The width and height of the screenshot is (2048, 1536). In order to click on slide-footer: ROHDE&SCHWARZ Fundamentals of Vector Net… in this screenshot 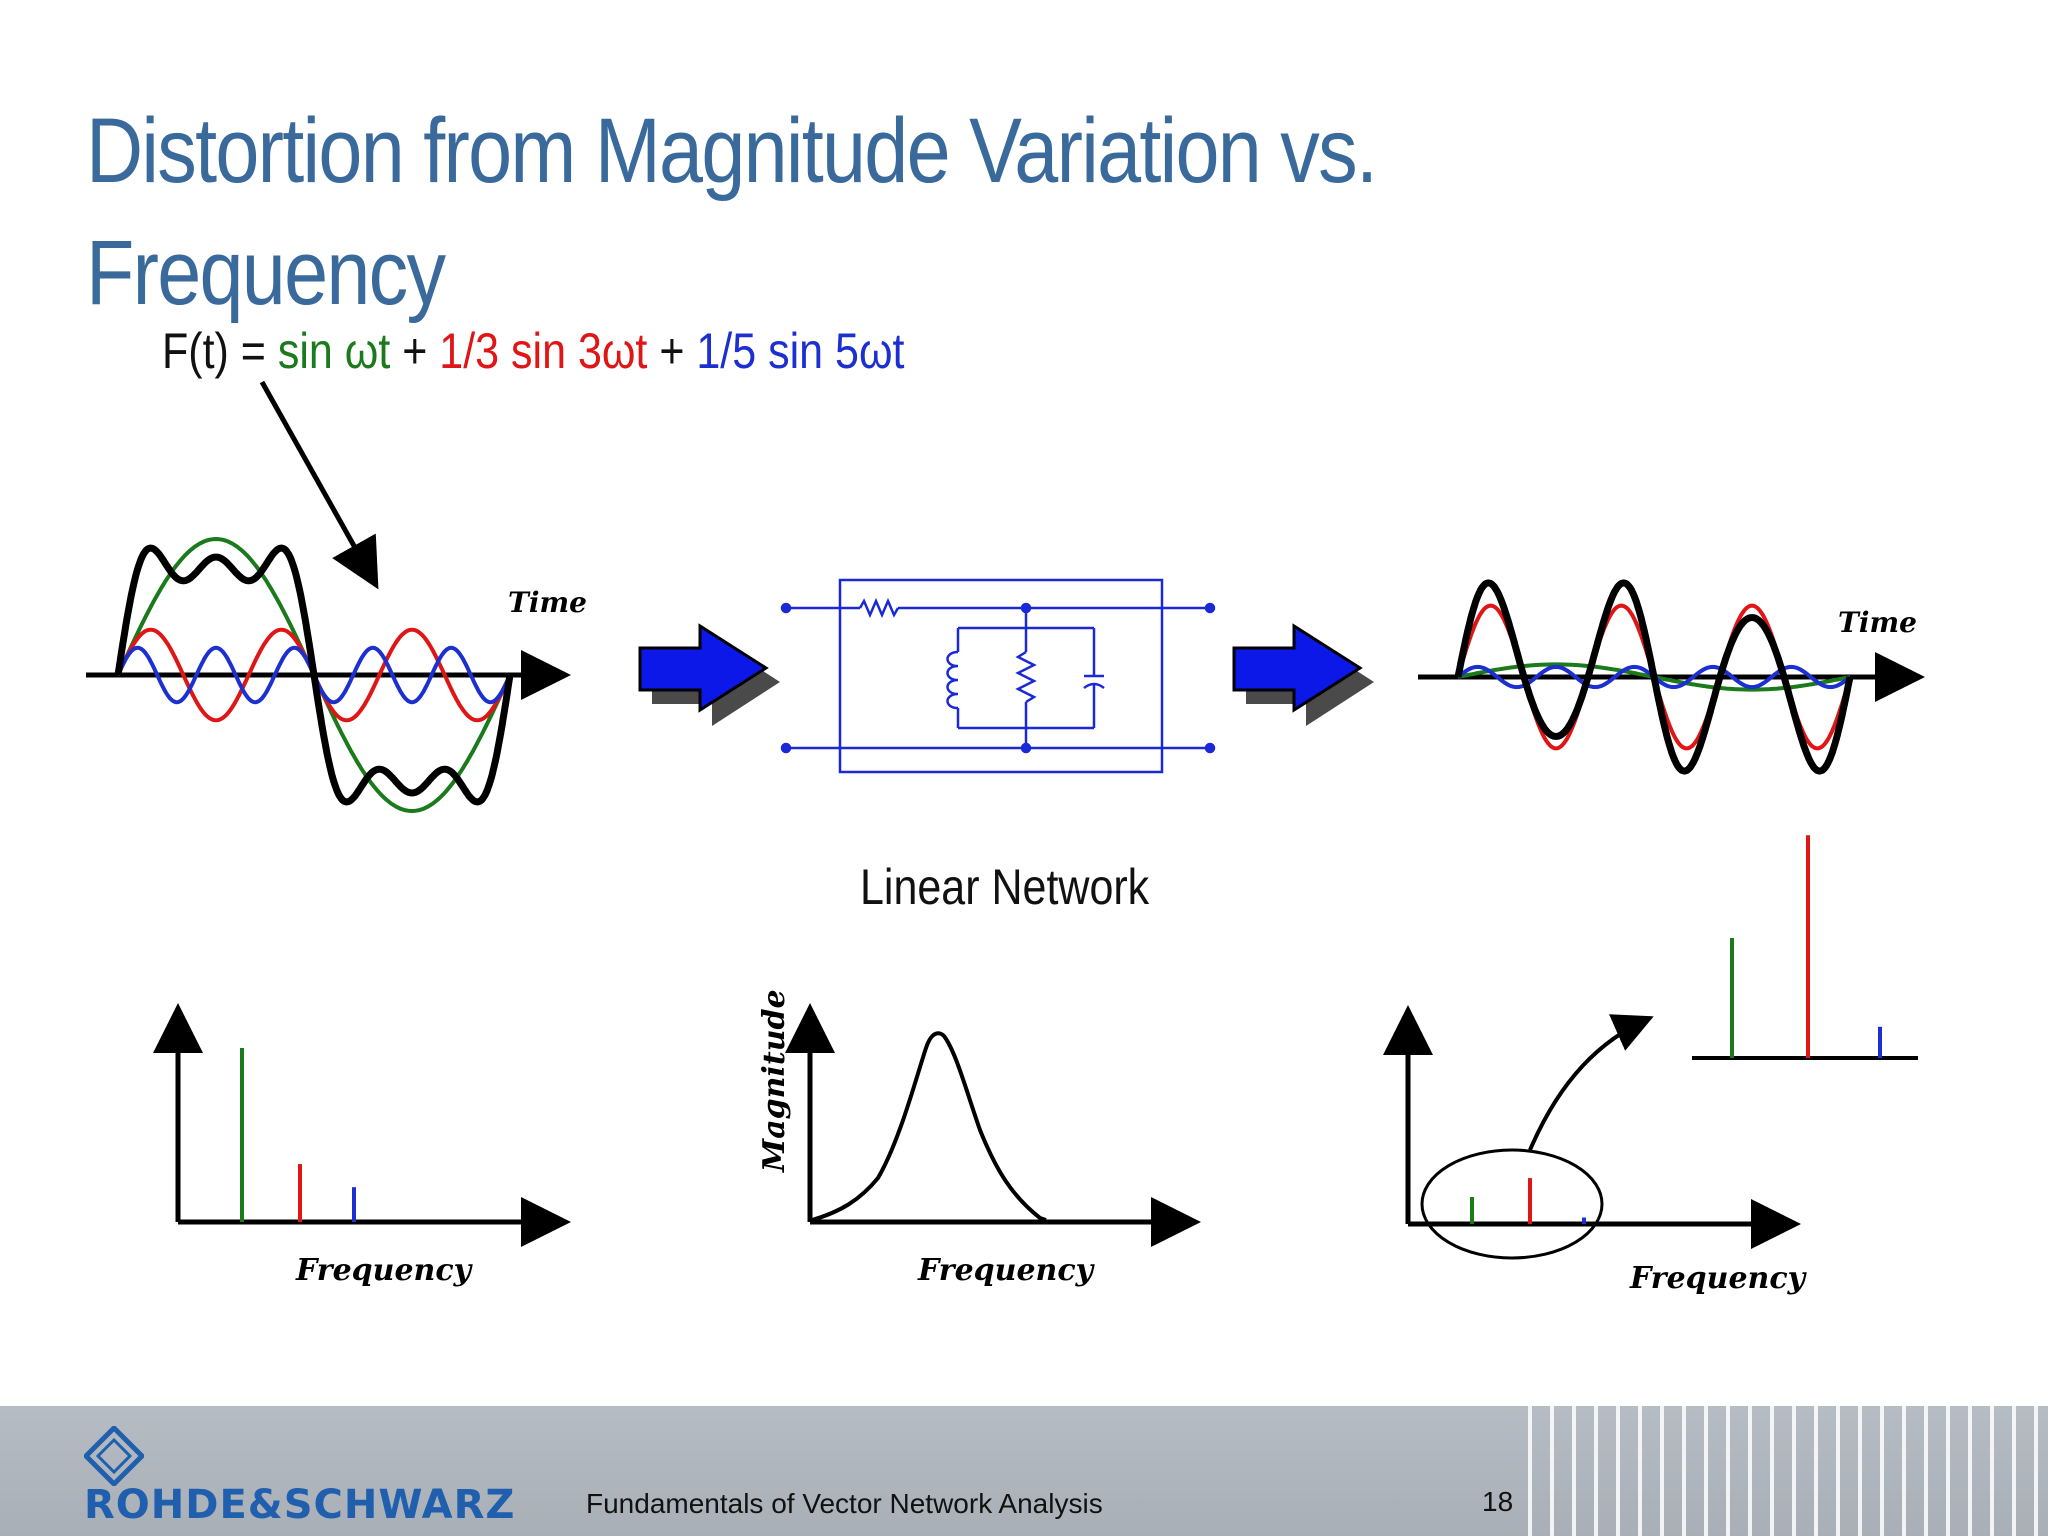, I will do `click(1024, 1471)`.